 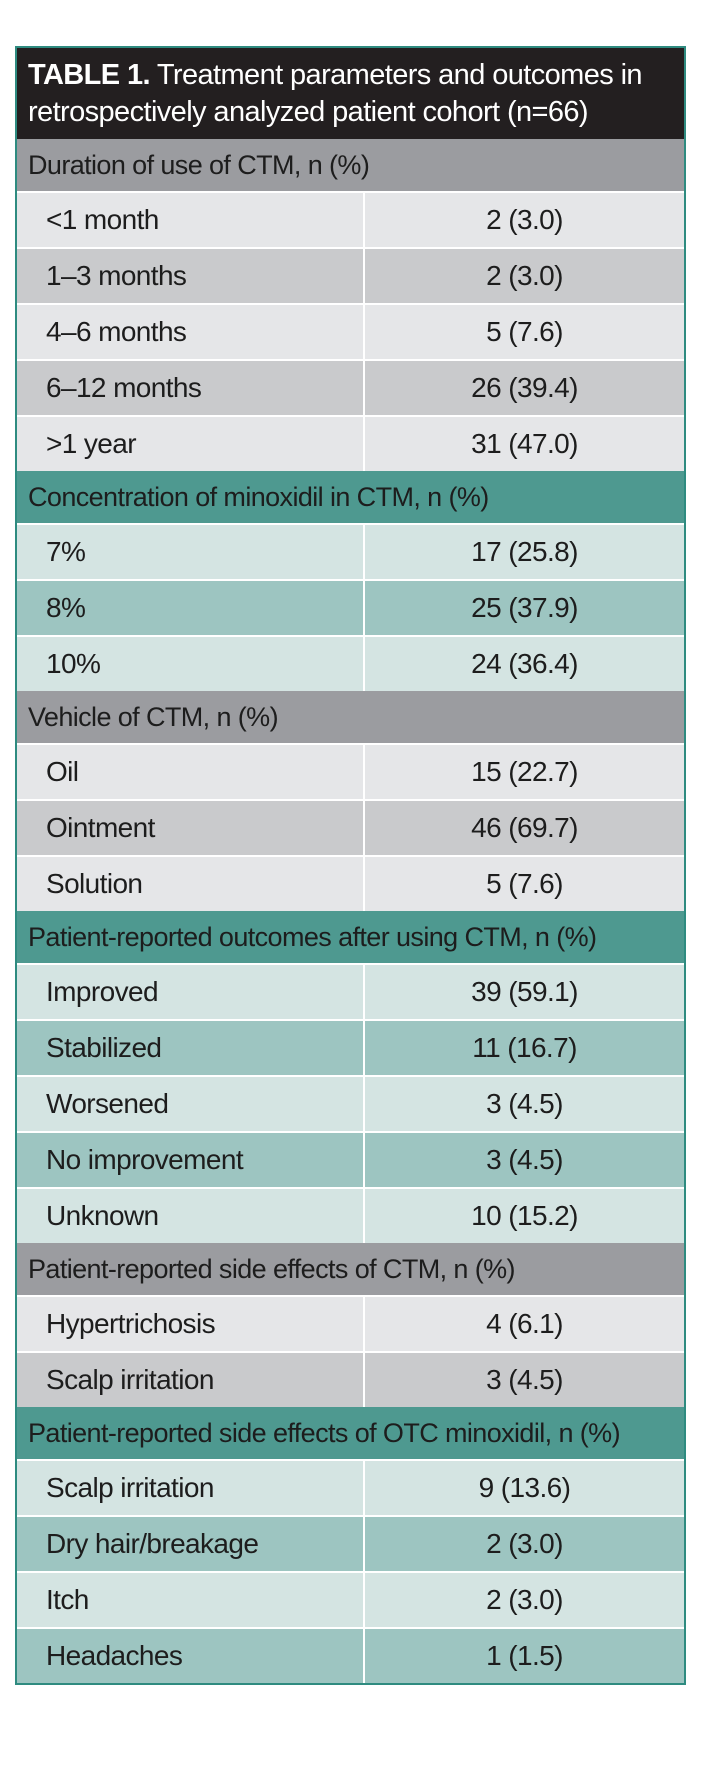 What do you see at coordinates (191, 1048) in the screenshot?
I see `row-label: Stabilized` at bounding box center [191, 1048].